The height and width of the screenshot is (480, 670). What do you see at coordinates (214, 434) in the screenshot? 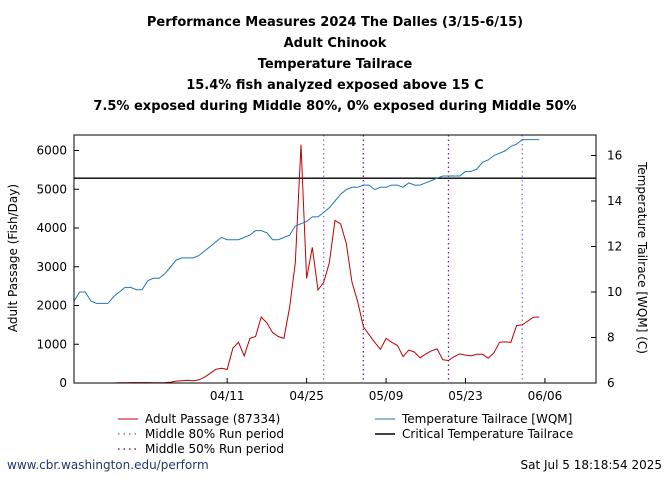
I see `legend-label-mid80: Middle 80% Run period` at bounding box center [214, 434].